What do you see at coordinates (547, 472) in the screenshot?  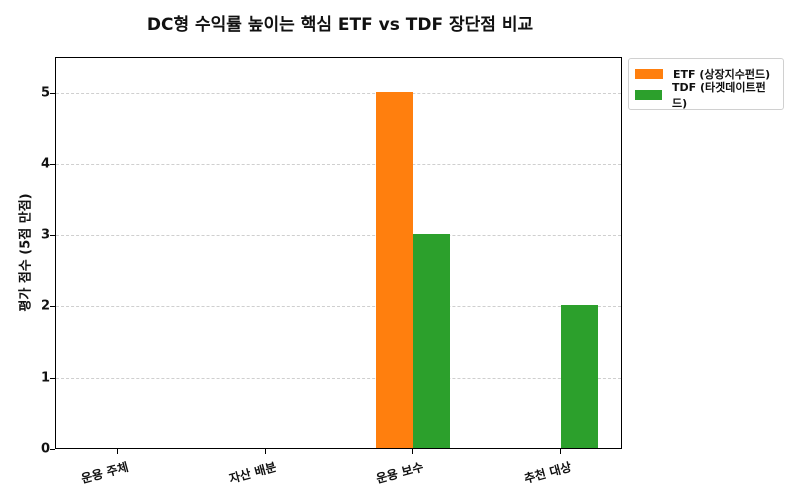 I see `x-tick-label: 추천 대상` at bounding box center [547, 472].